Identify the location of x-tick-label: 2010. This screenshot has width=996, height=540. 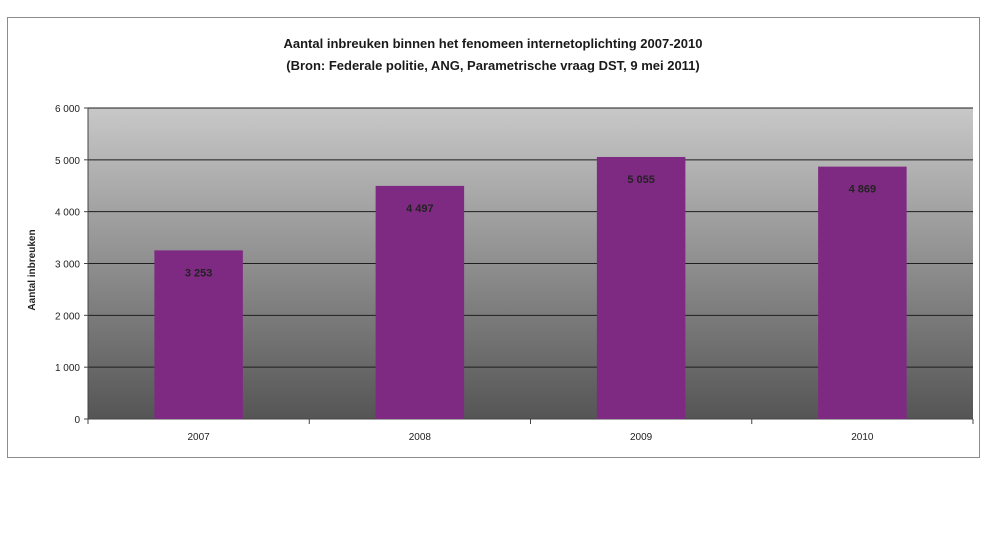
(862, 437).